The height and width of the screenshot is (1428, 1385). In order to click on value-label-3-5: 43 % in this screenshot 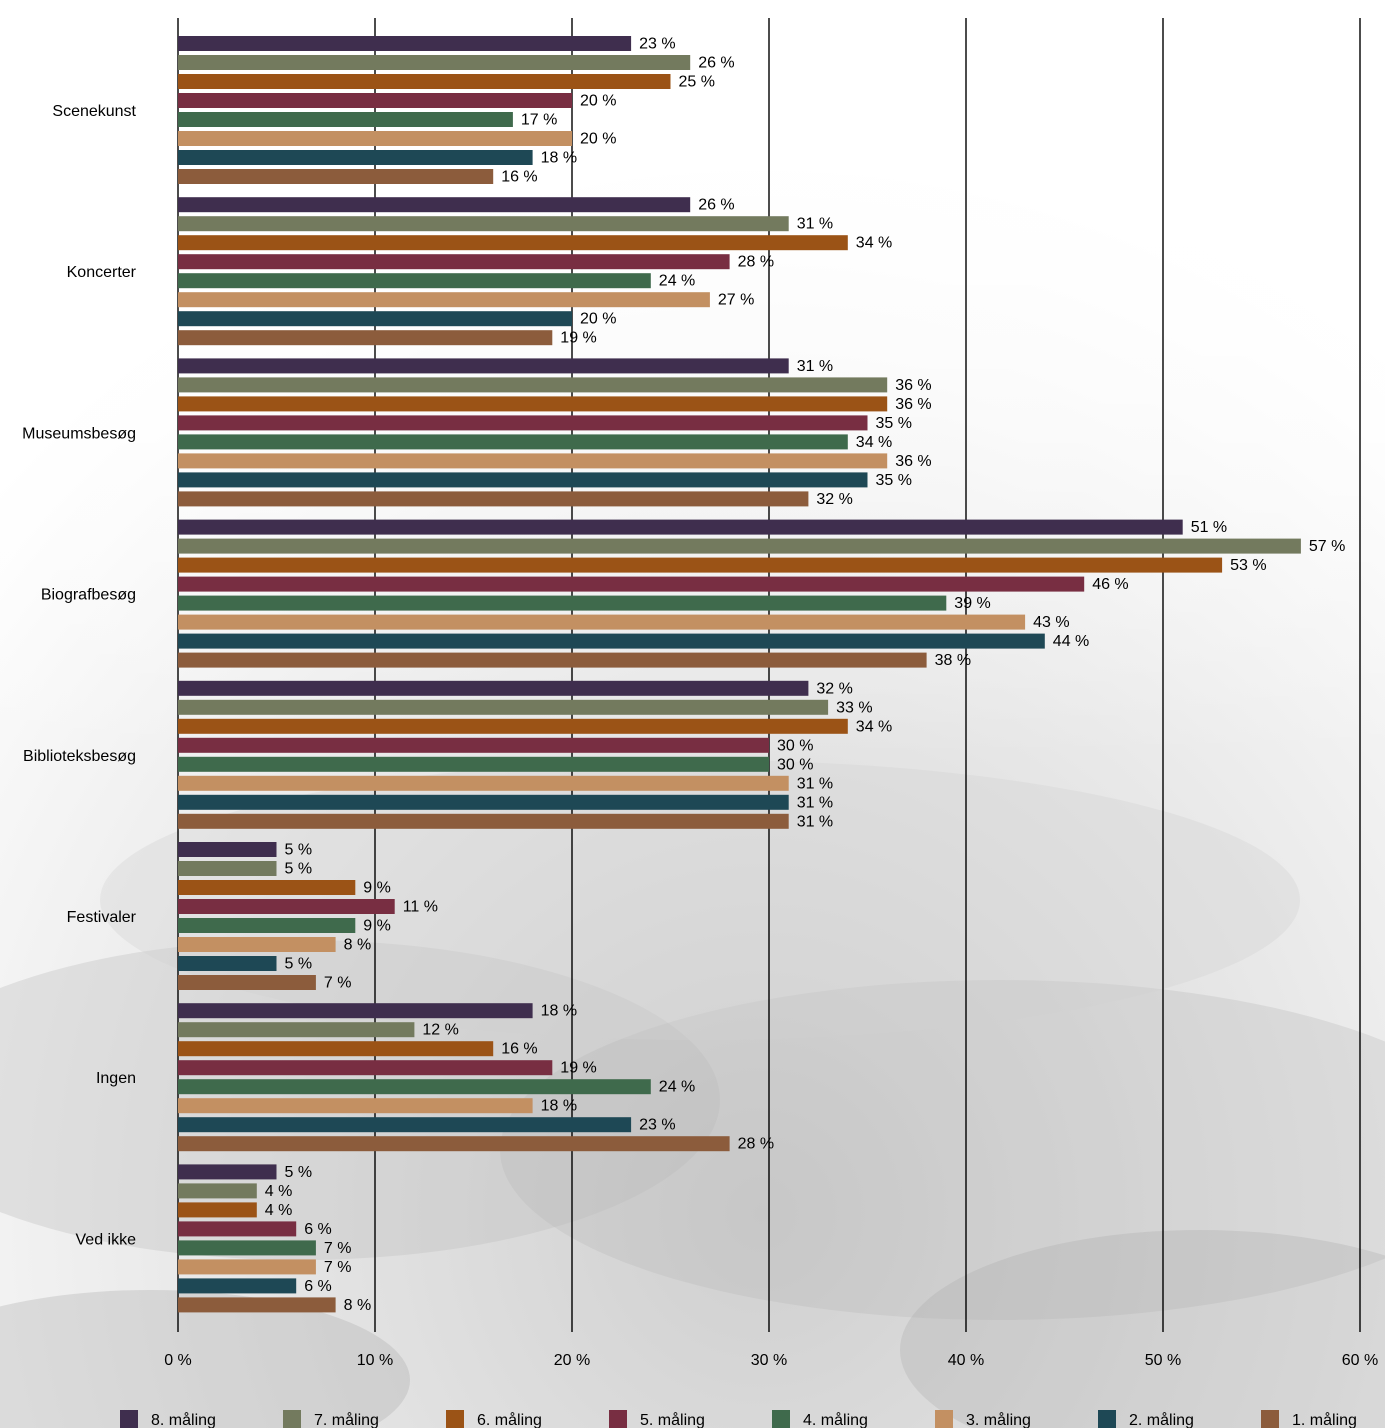, I will do `click(1051, 622)`.